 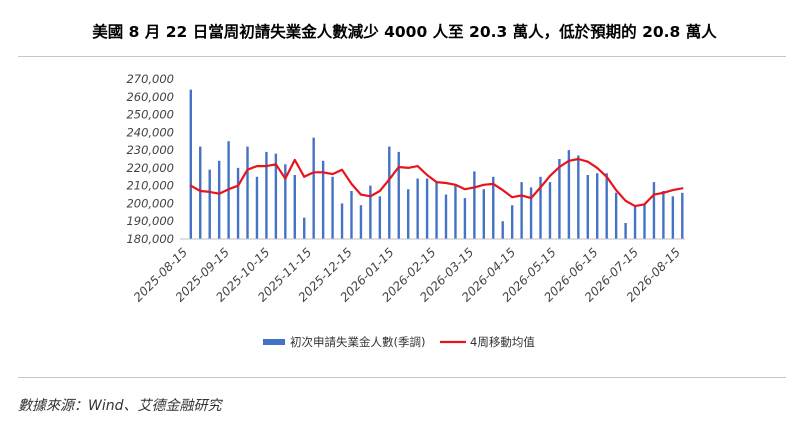 I want to click on legend-bar-swatch, so click(x=274, y=342).